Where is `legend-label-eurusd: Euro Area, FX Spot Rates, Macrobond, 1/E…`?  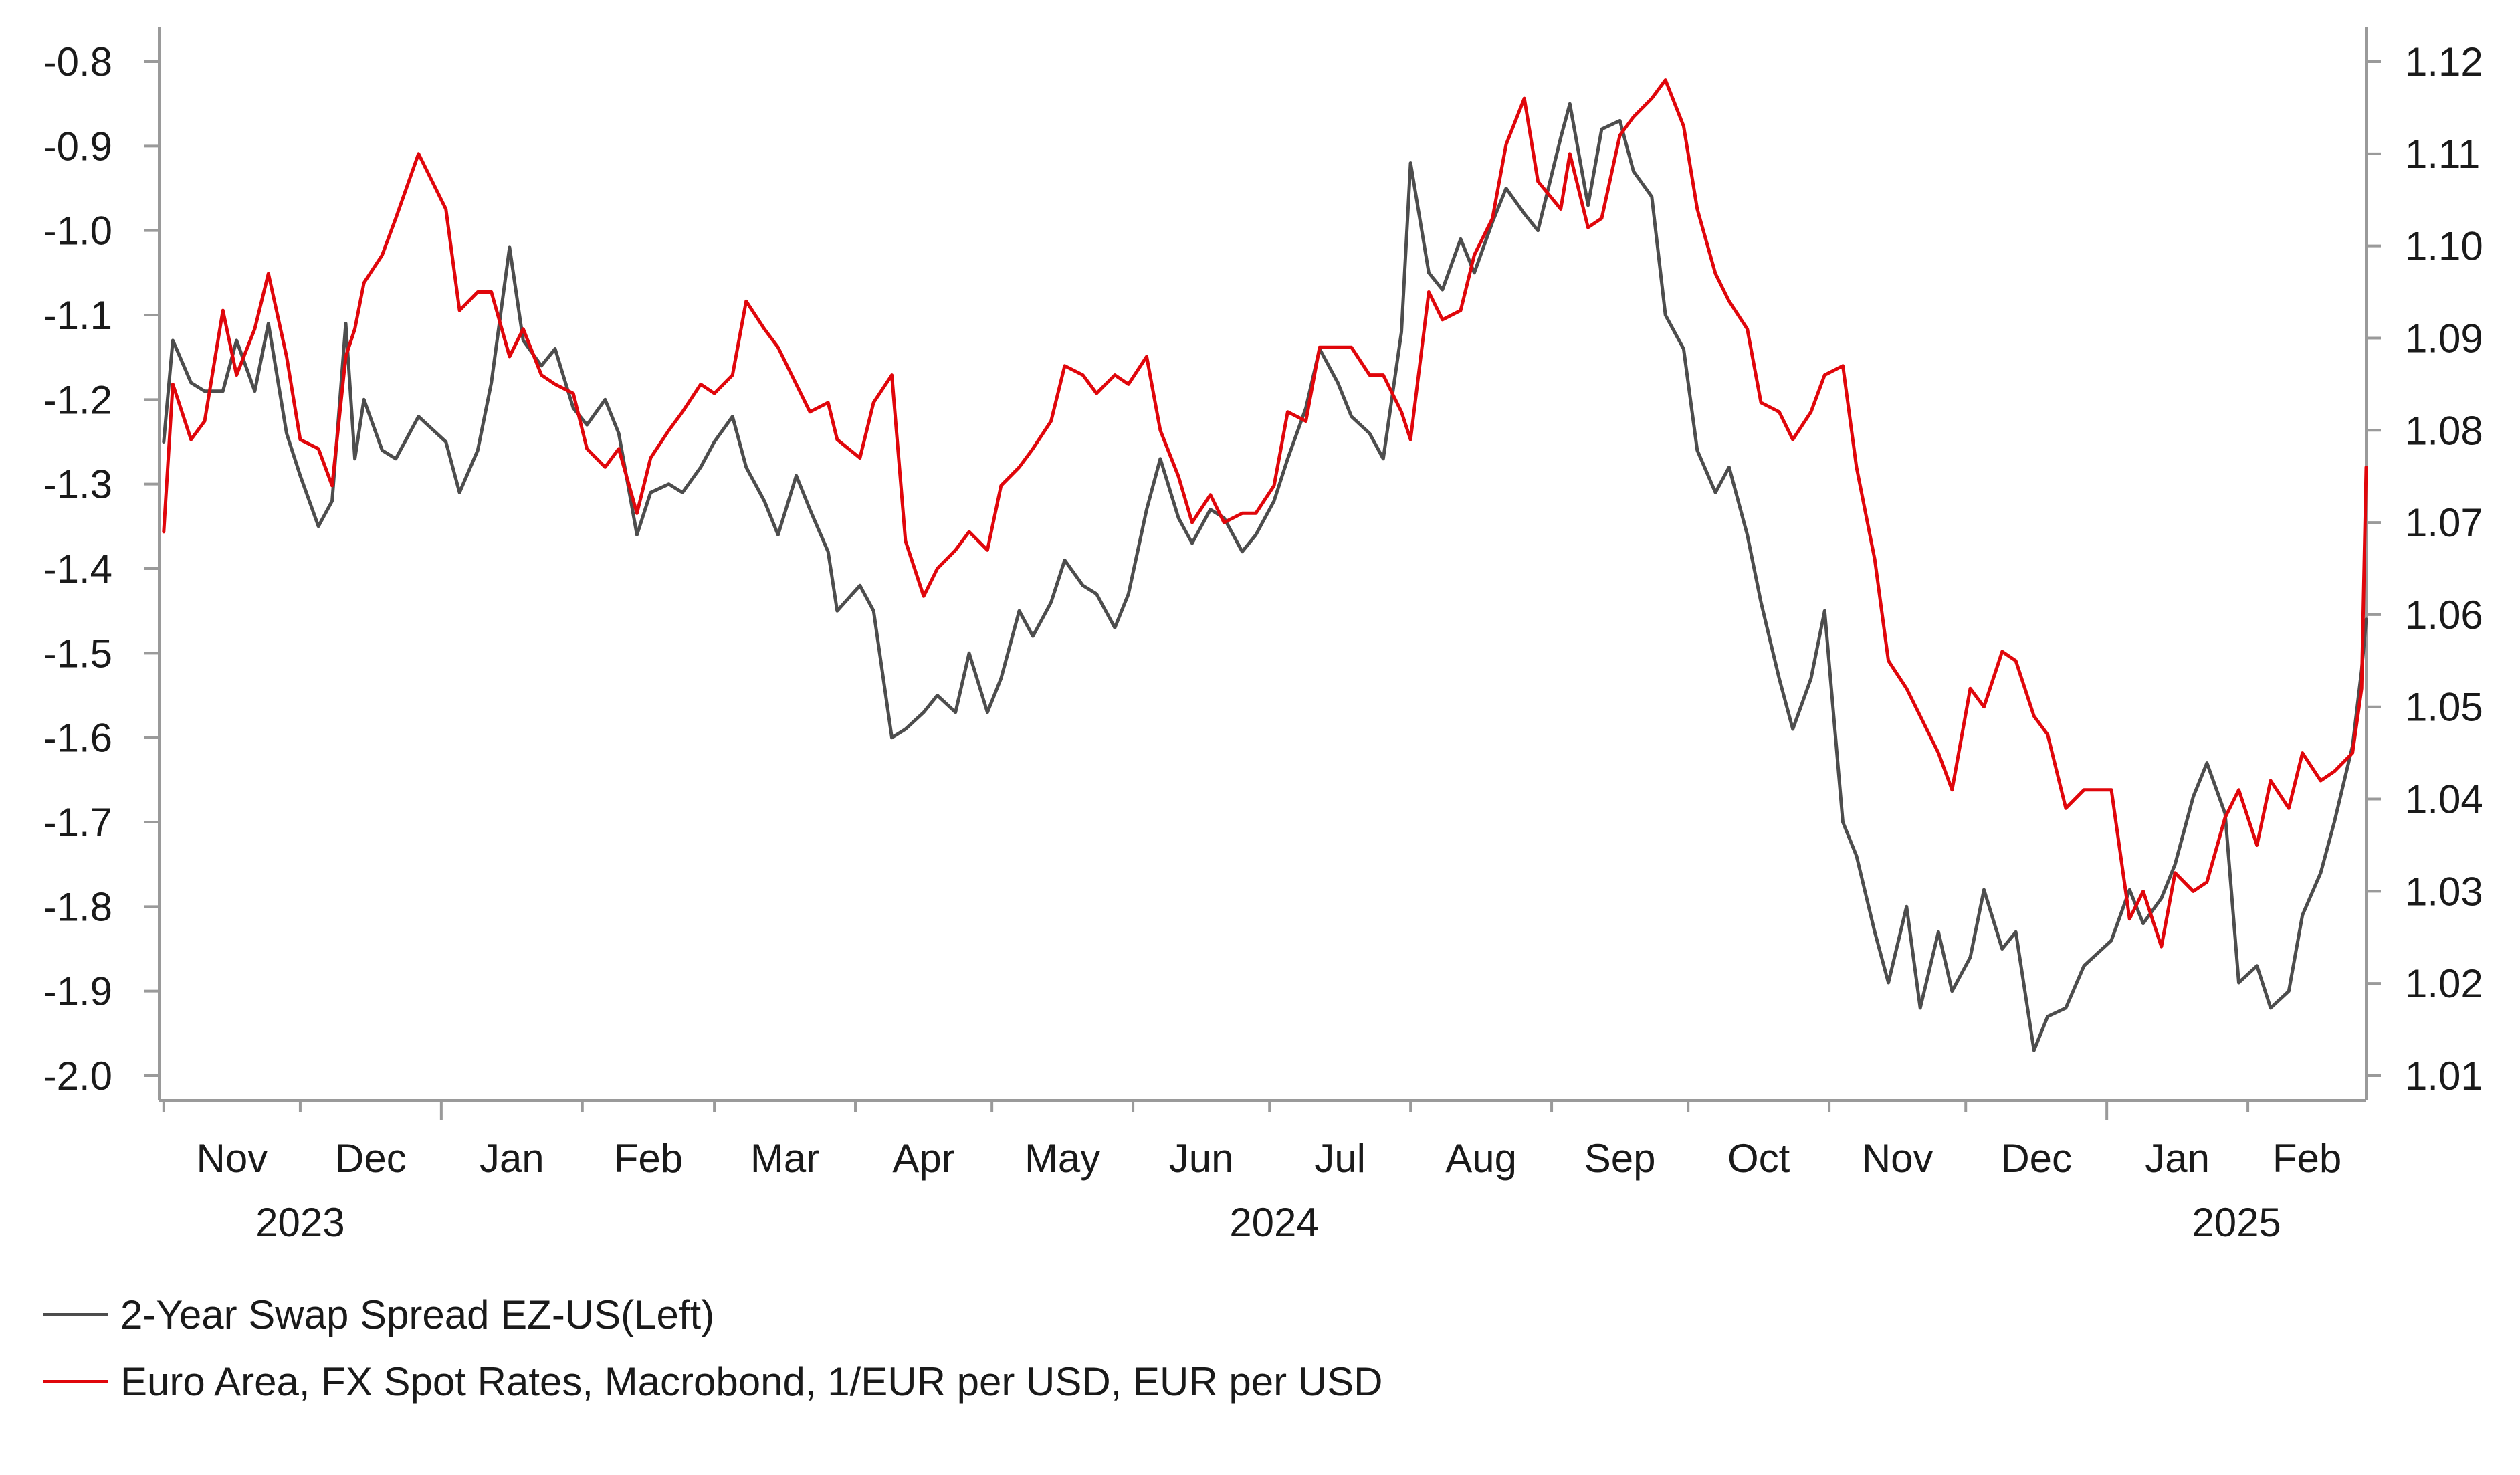
legend-label-eurusd: Euro Area, FX Spot Rates, Macrobond, 1/E… is located at coordinates (751, 1381).